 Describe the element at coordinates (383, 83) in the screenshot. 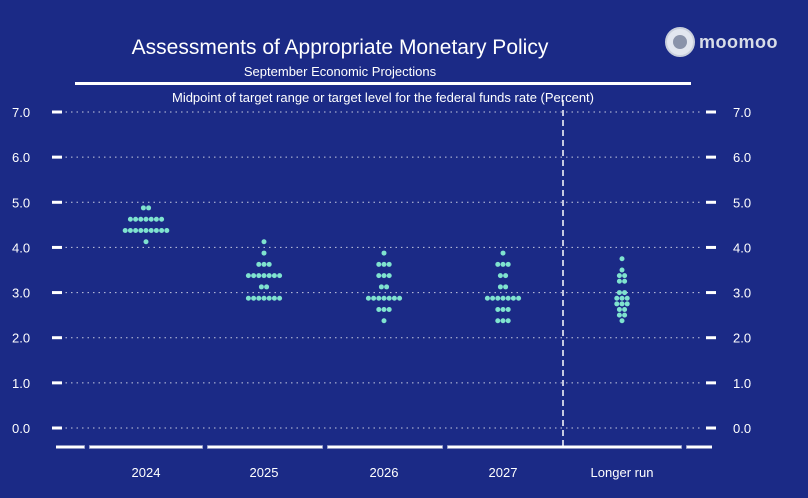

I see `title-divider` at that location.